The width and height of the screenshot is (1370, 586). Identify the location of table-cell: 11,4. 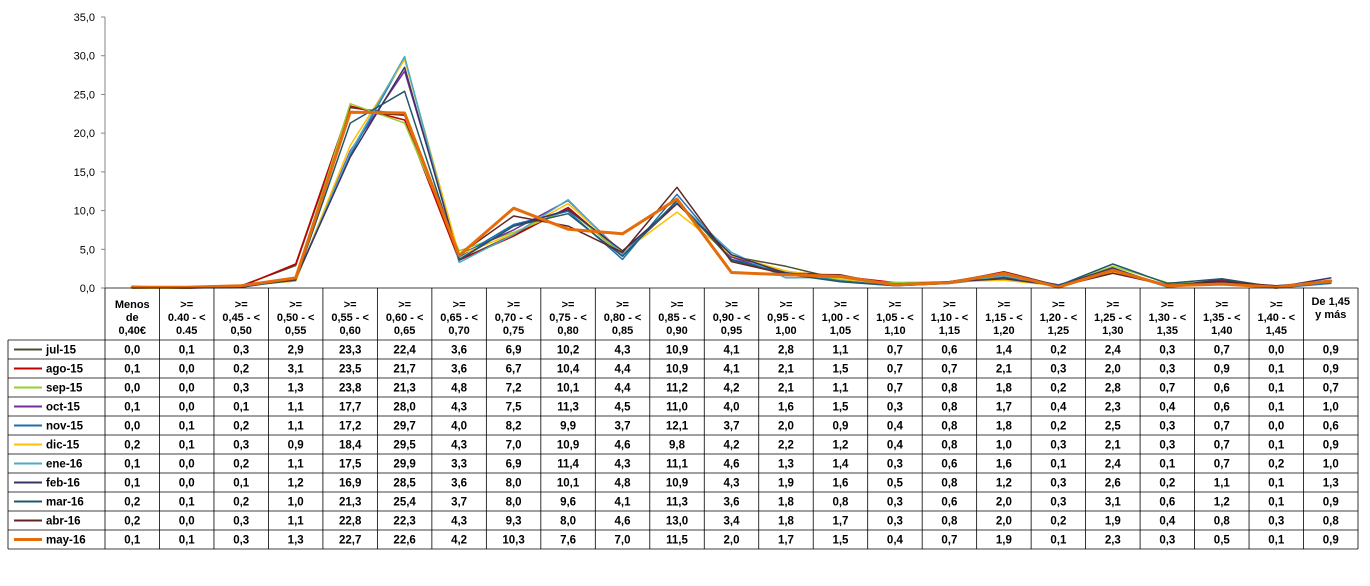
(568, 465).